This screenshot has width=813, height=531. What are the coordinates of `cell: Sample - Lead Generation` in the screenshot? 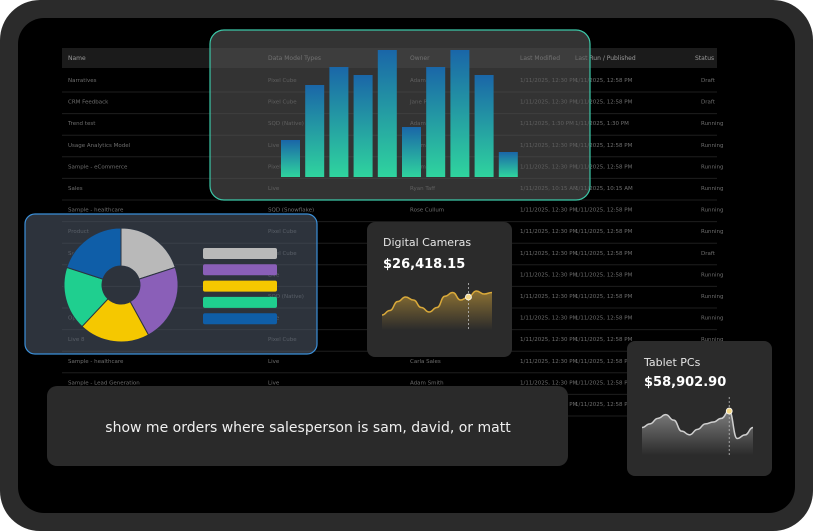 It's located at (104, 383).